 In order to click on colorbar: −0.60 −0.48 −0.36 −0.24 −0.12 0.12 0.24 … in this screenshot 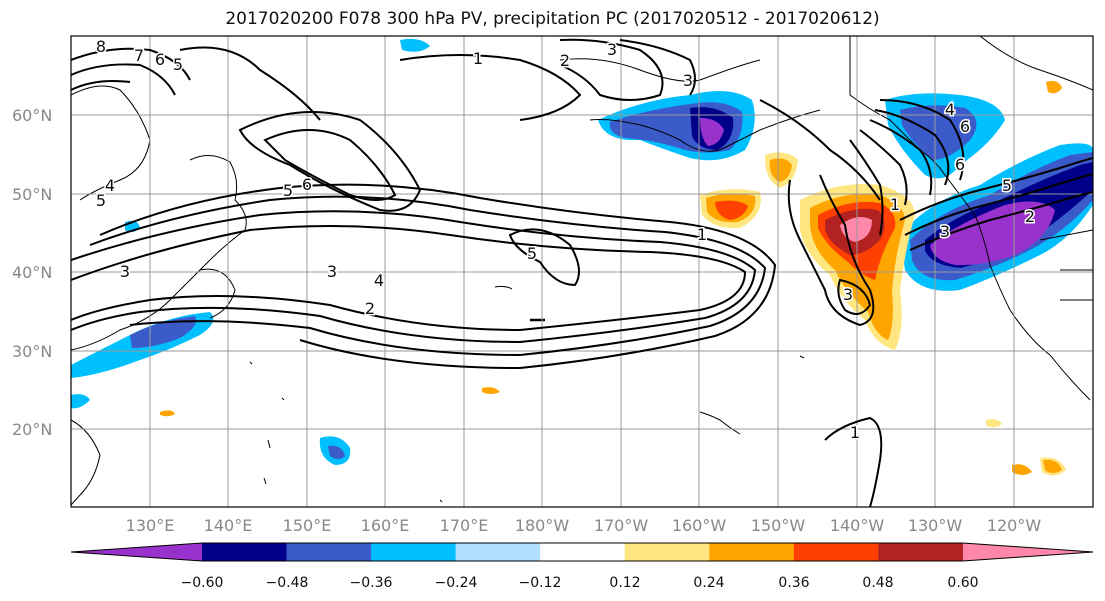, I will do `click(582, 566)`.